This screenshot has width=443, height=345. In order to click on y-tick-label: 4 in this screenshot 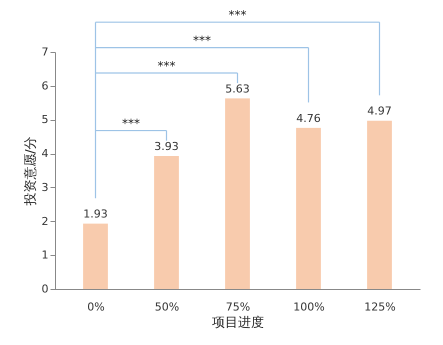, I will do `click(45, 153)`.